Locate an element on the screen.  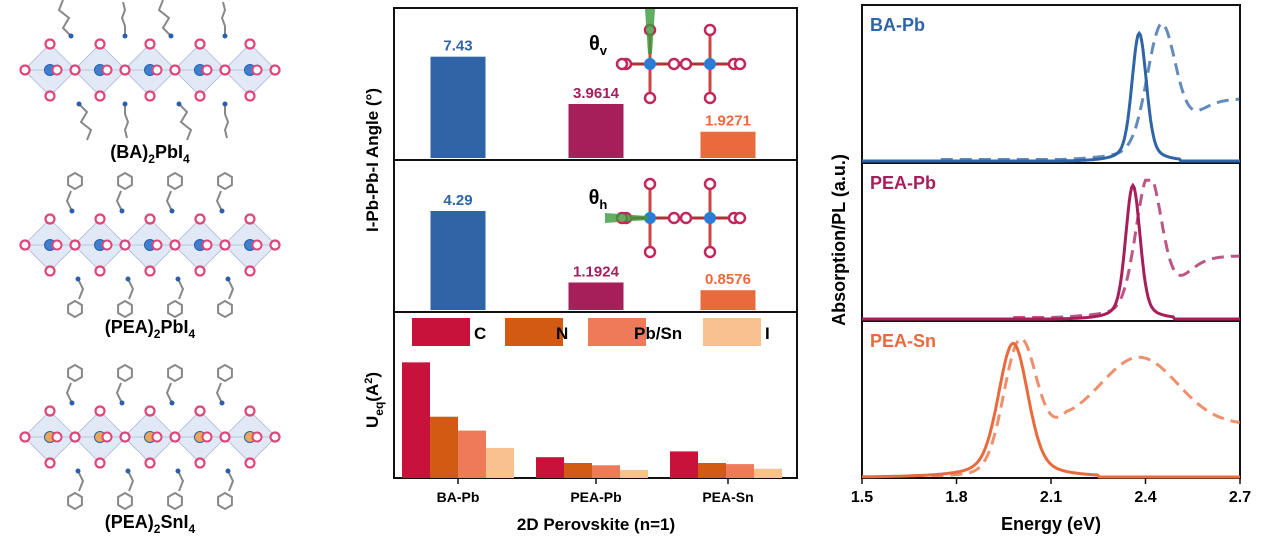
spectra-y-axis-label: Absorption/PL (a.u.) is located at coordinates (839, 240).